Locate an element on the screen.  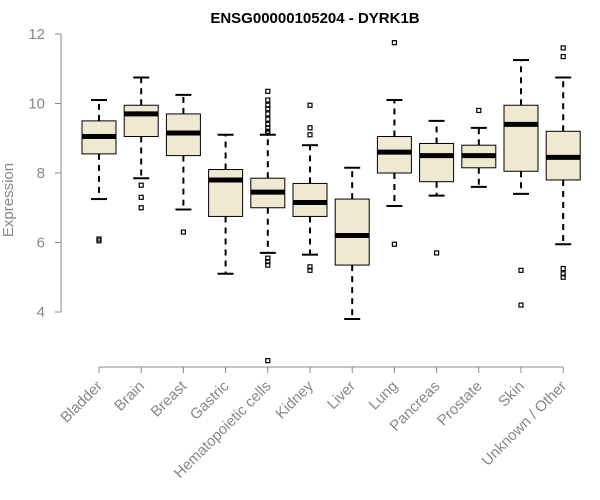
y-tick-label: 8 is located at coordinates (41, 173).